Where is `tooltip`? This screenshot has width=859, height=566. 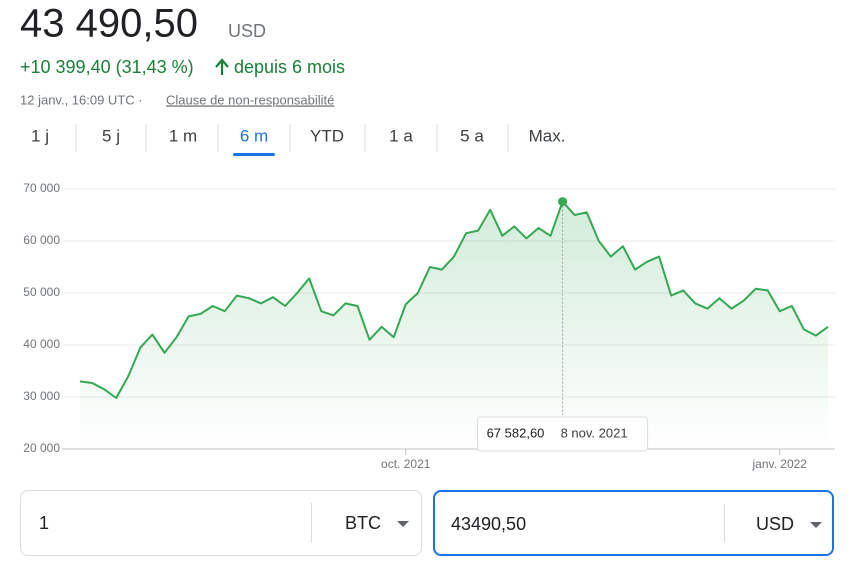 tooltip is located at coordinates (563, 434).